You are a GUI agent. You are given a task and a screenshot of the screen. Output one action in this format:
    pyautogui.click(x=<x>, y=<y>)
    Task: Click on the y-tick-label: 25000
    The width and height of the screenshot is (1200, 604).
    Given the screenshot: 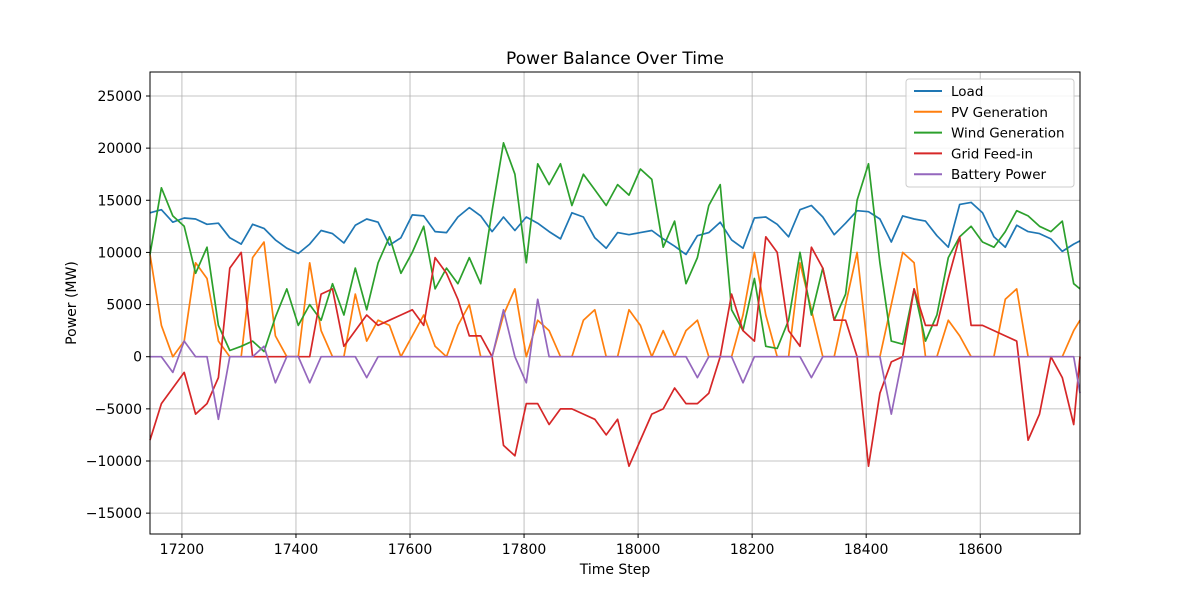 What is the action you would take?
    pyautogui.click(x=119, y=97)
    